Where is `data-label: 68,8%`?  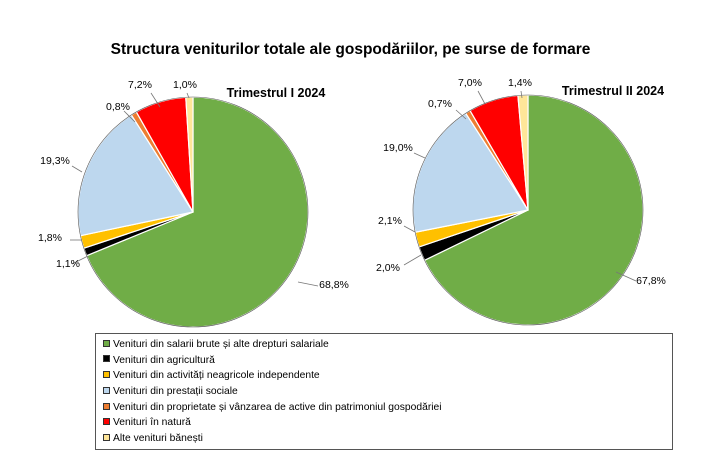 data-label: 68,8% is located at coordinates (334, 285).